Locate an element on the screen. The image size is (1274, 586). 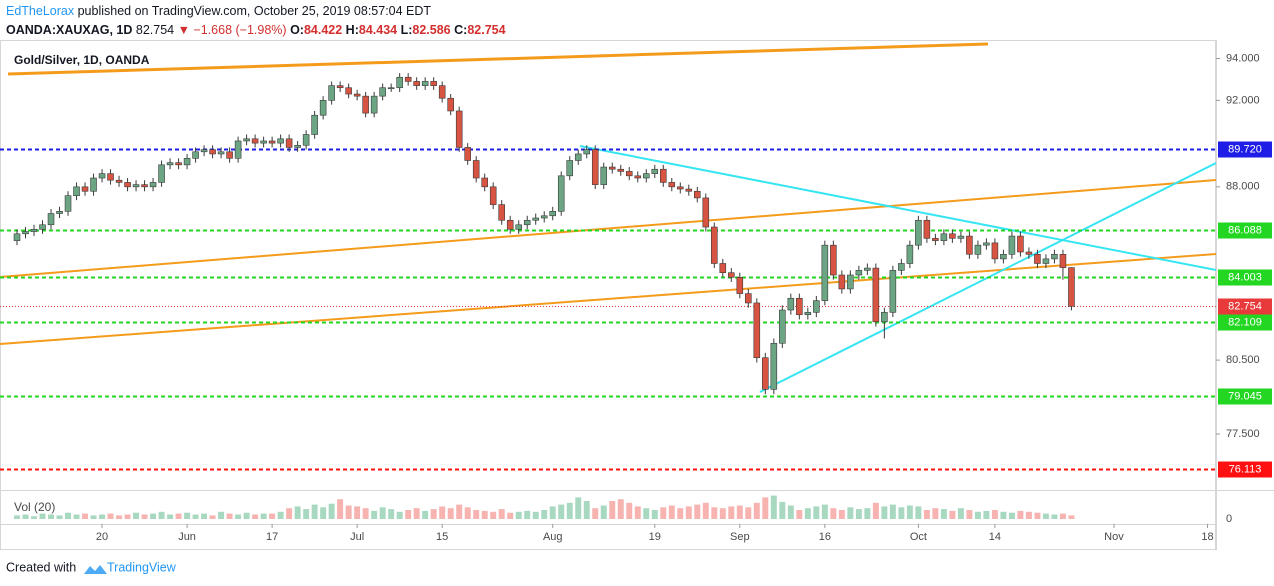
level-label: 76.113 is located at coordinates (1245, 469).